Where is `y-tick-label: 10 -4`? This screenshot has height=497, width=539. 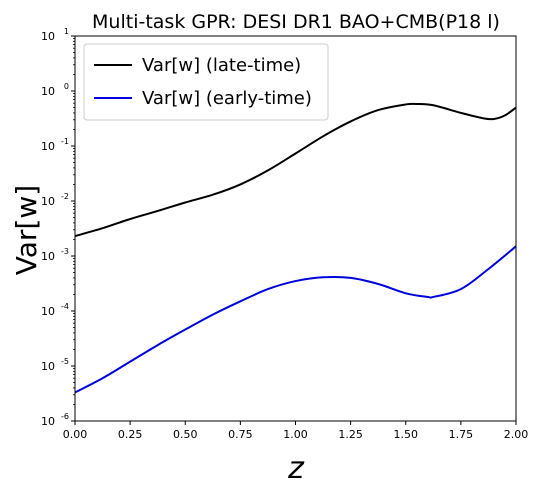 y-tick-label: 10 -4 is located at coordinates (55, 310).